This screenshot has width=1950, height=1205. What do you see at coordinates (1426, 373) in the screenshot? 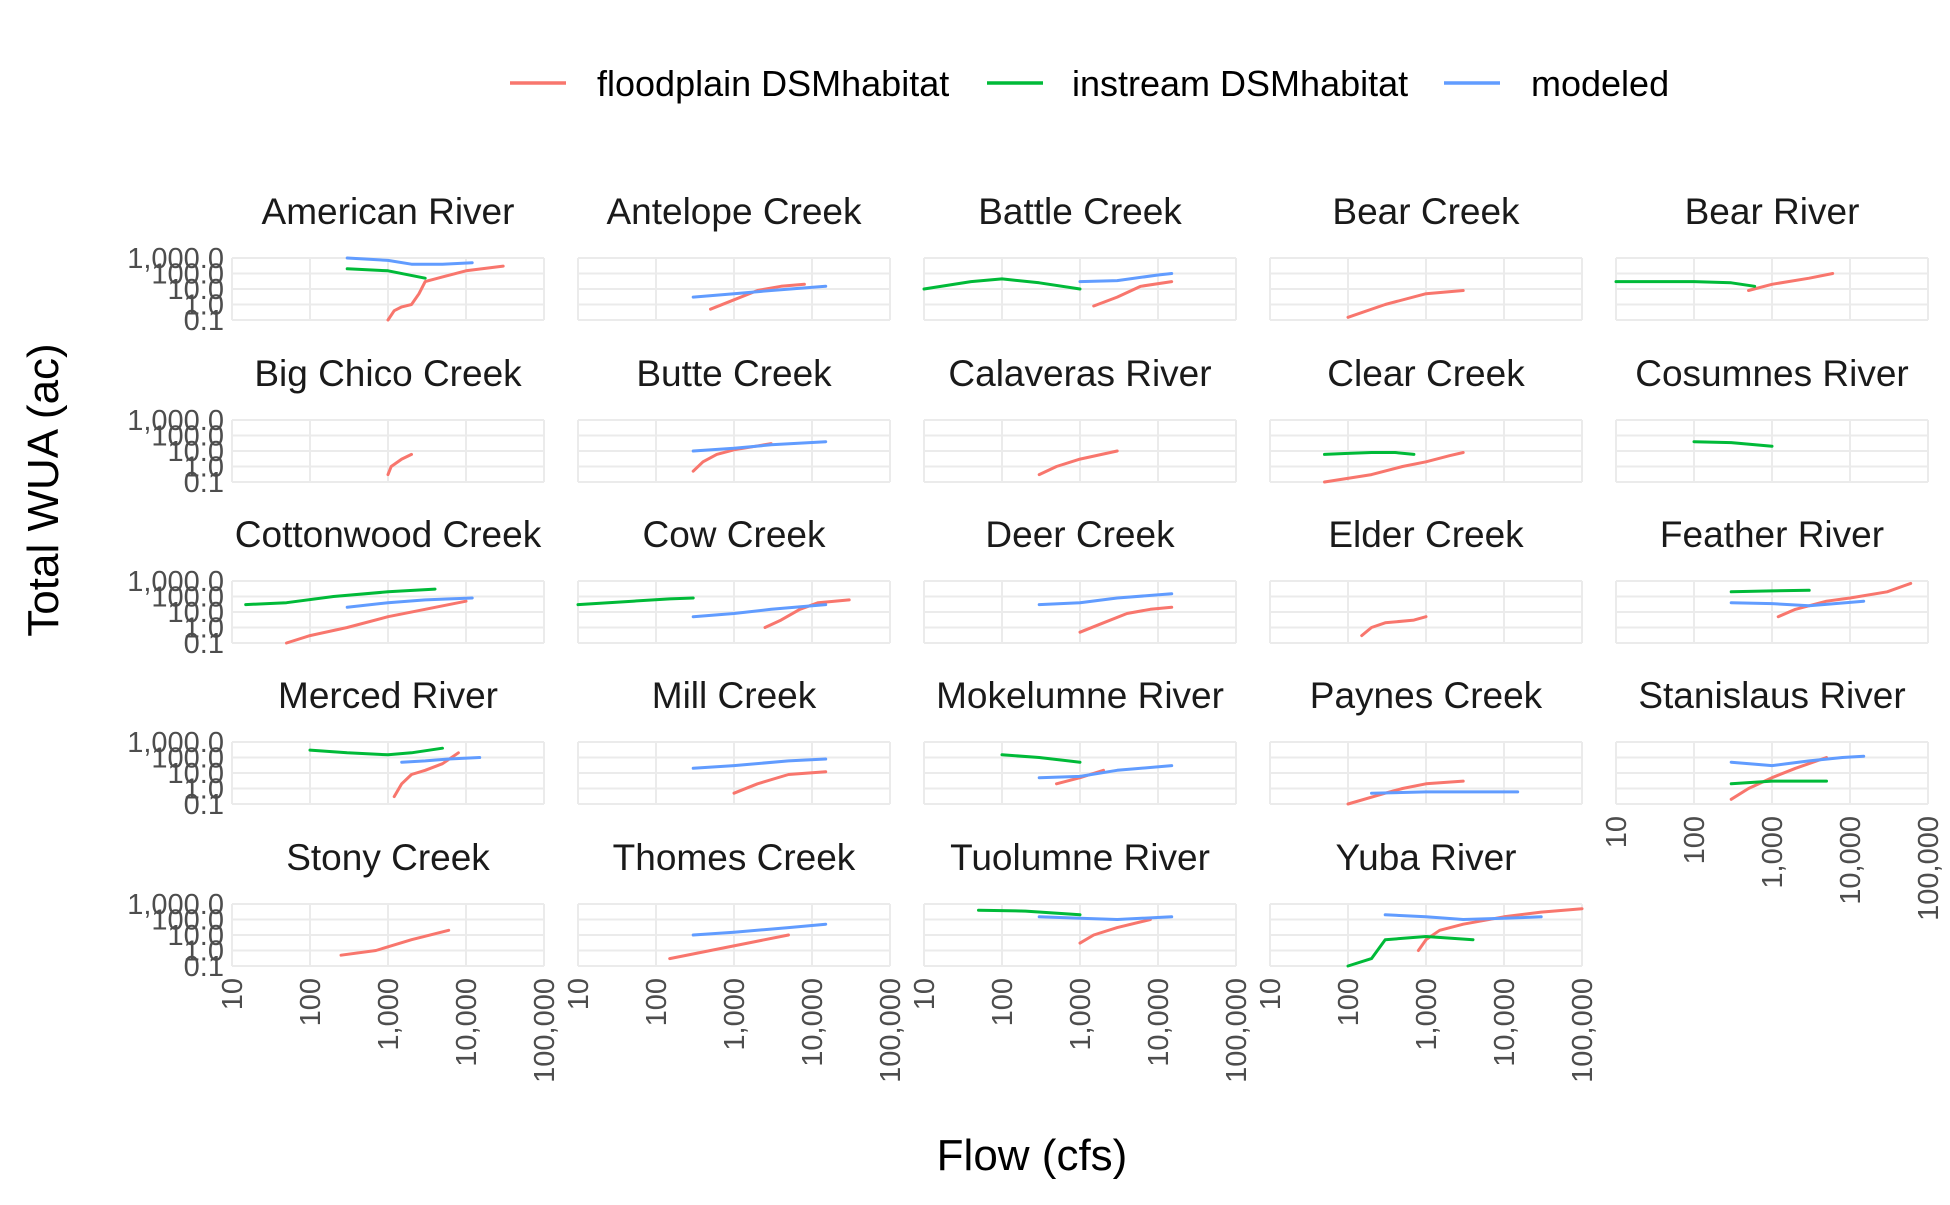
I see `panel-title: Clear Creek` at bounding box center [1426, 373].